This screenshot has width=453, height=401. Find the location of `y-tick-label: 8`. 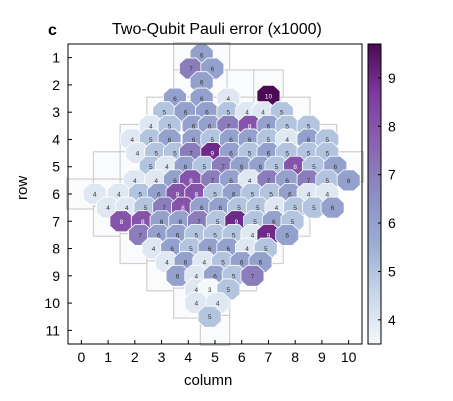

y-tick-label: 8 is located at coordinates (56, 249).